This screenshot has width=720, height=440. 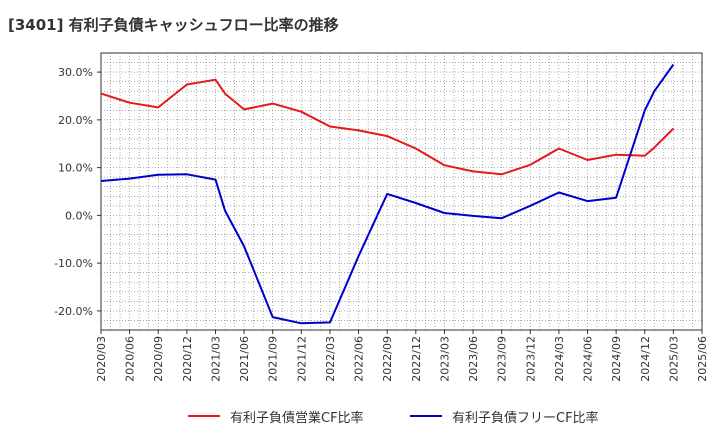 What do you see at coordinates (75, 168) in the screenshot?
I see `y-tick-label: 10.0%` at bounding box center [75, 168].